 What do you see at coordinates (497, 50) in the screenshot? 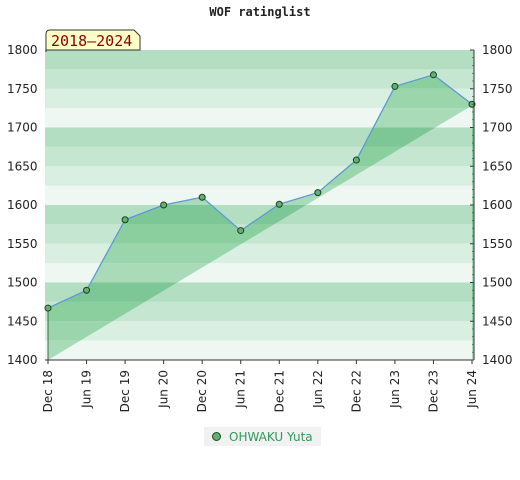
I see `y-tick-label-right: 1800` at bounding box center [497, 50].